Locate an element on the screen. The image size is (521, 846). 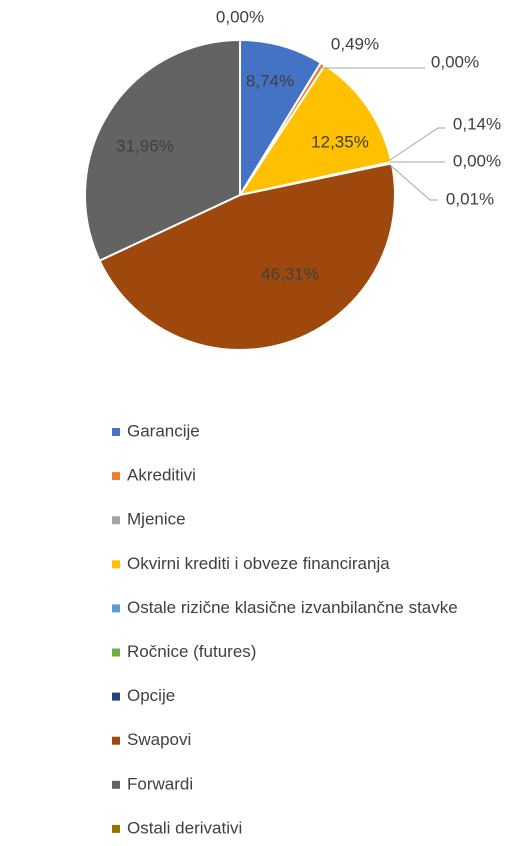
legend-label: Mjenice is located at coordinates (156, 519).